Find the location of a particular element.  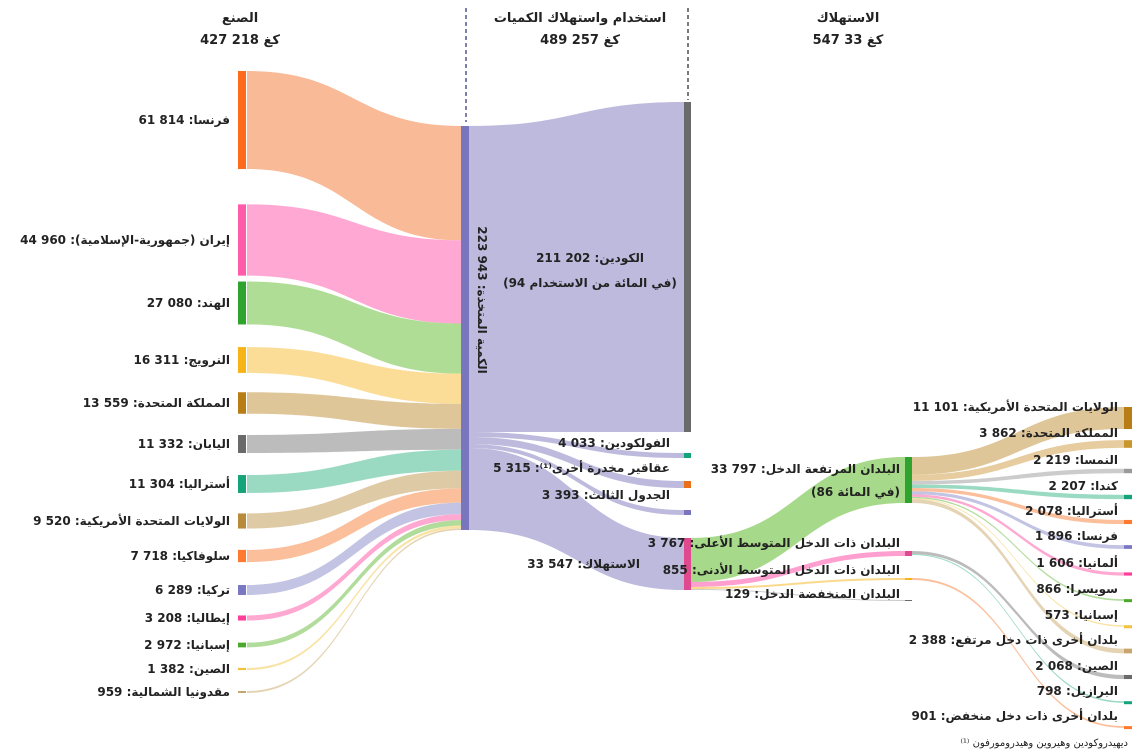

group-node-high is located at coordinates (908, 480).